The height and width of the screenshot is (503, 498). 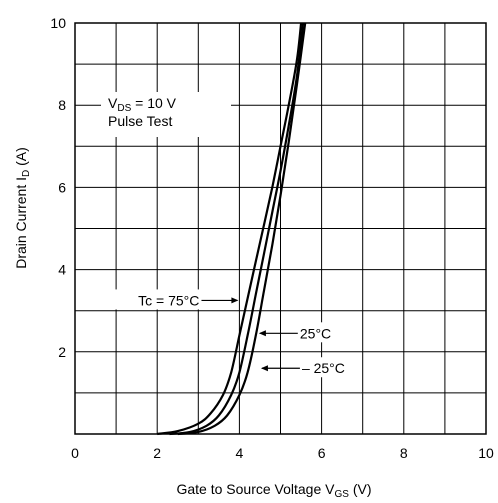 What do you see at coordinates (486, 453) in the screenshot?
I see `x-tick-label: 10` at bounding box center [486, 453].